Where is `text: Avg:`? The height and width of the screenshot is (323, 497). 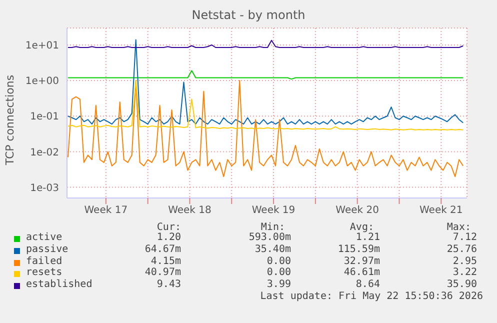 text: Avg: is located at coordinates (362, 227).